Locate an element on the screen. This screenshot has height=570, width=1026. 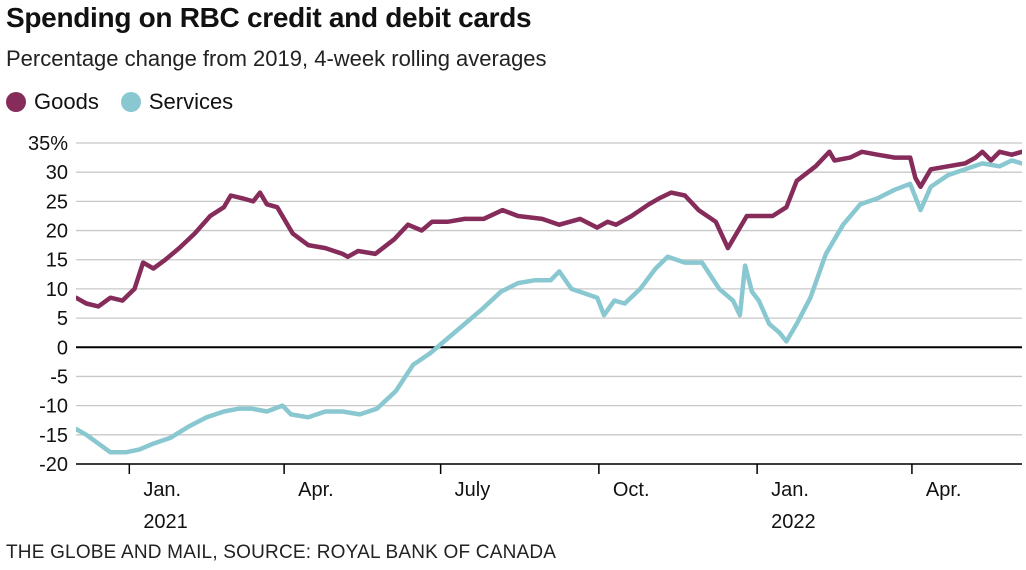
y-tick-label: 30 is located at coordinates (57, 173).